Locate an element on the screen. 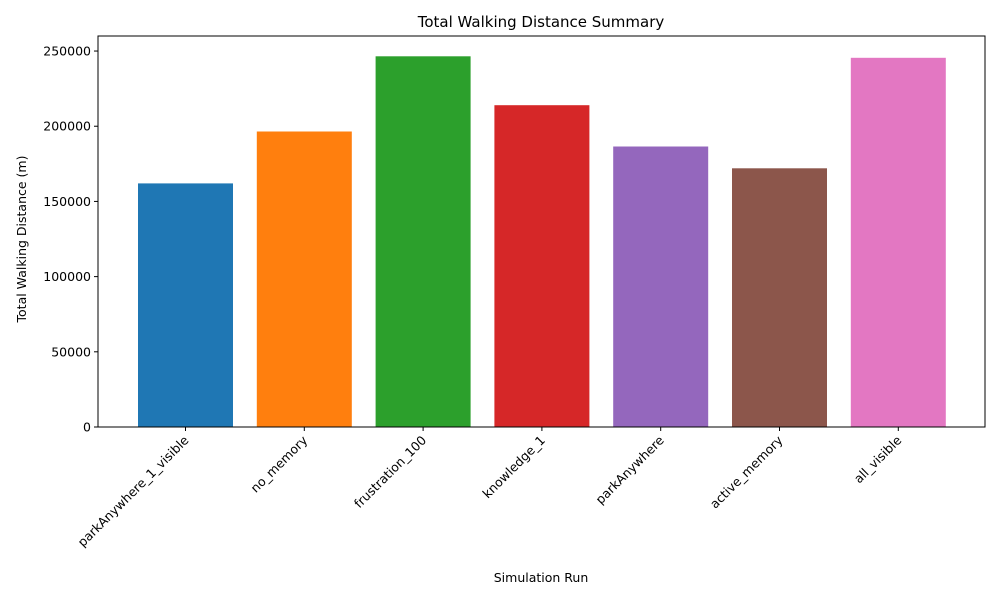 The image size is (1000, 600). y-tick-label: 200000 is located at coordinates (67, 126).